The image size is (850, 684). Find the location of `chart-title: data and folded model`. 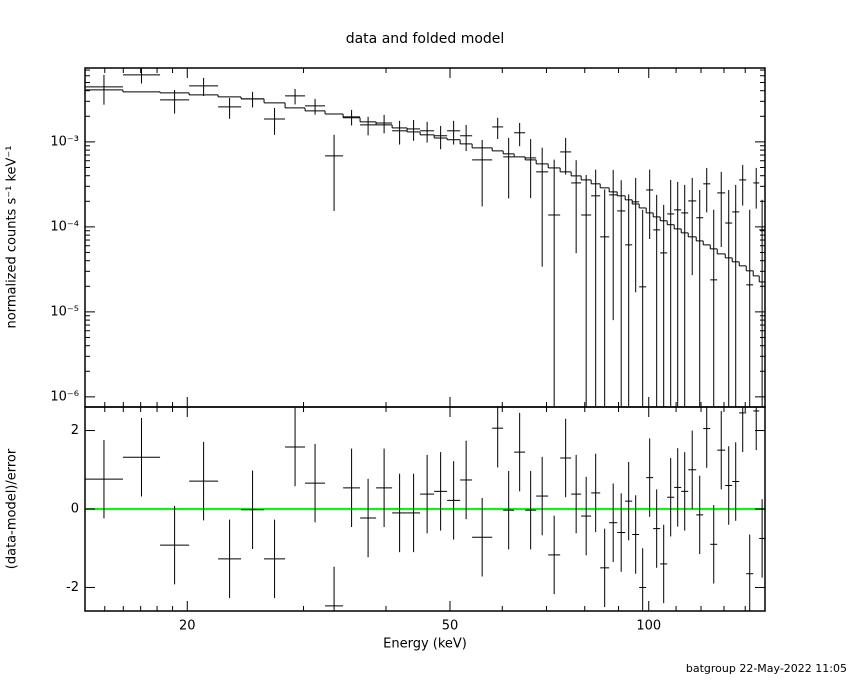

chart-title: data and folded model is located at coordinates (425, 39).